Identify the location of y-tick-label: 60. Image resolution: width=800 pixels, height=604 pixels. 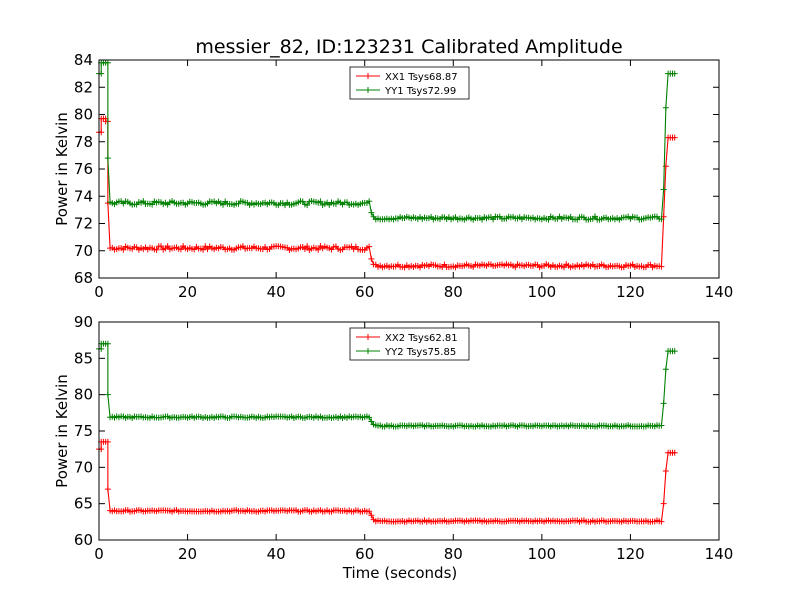
(83, 540).